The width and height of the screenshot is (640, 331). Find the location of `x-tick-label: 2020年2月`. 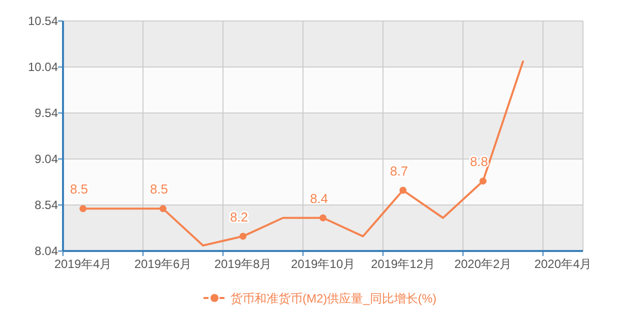

x-tick-label: 2020年2月 is located at coordinates (483, 264).